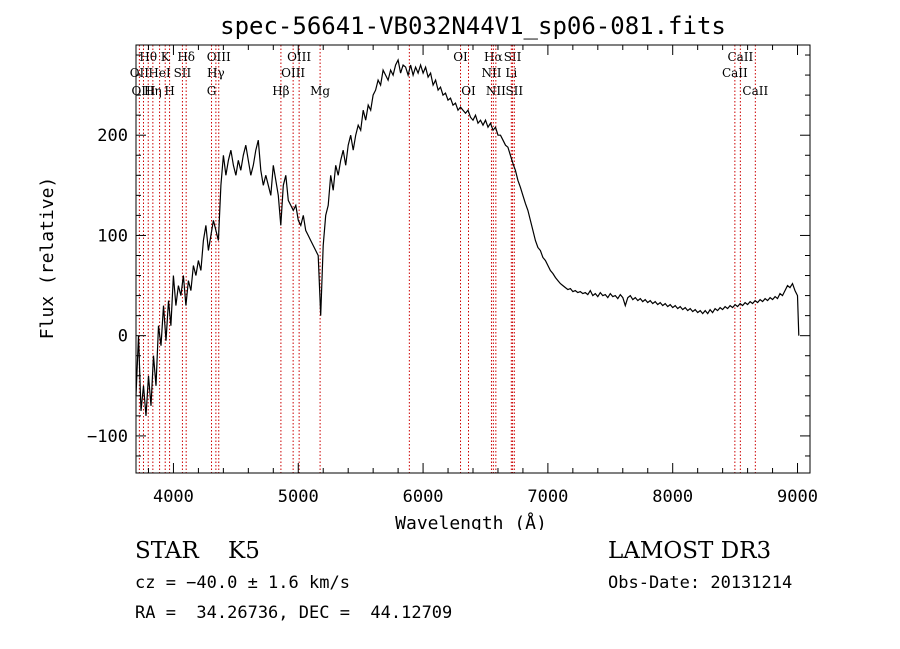 The width and height of the screenshot is (900, 649). I want to click on x-tick-label: 5000, so click(298, 497).